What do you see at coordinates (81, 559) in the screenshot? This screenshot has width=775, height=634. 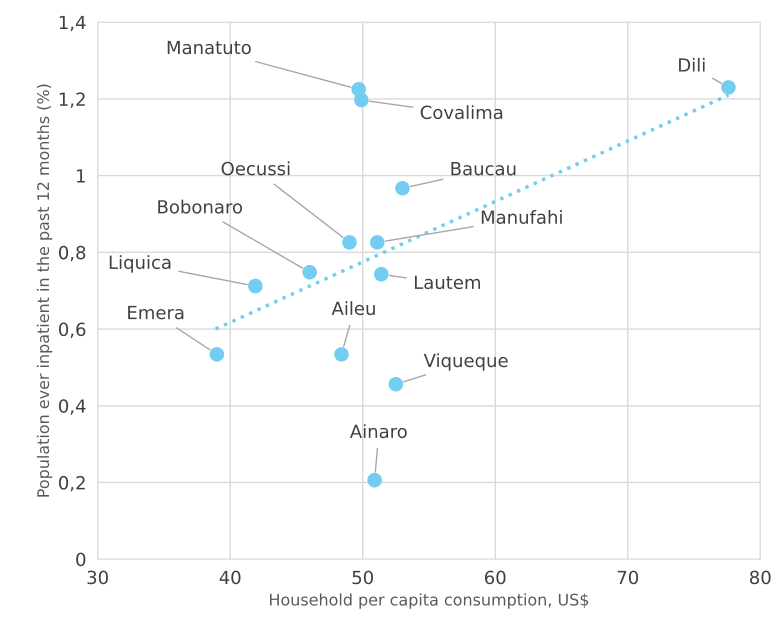 I see `y-tick-label: 0` at bounding box center [81, 559].